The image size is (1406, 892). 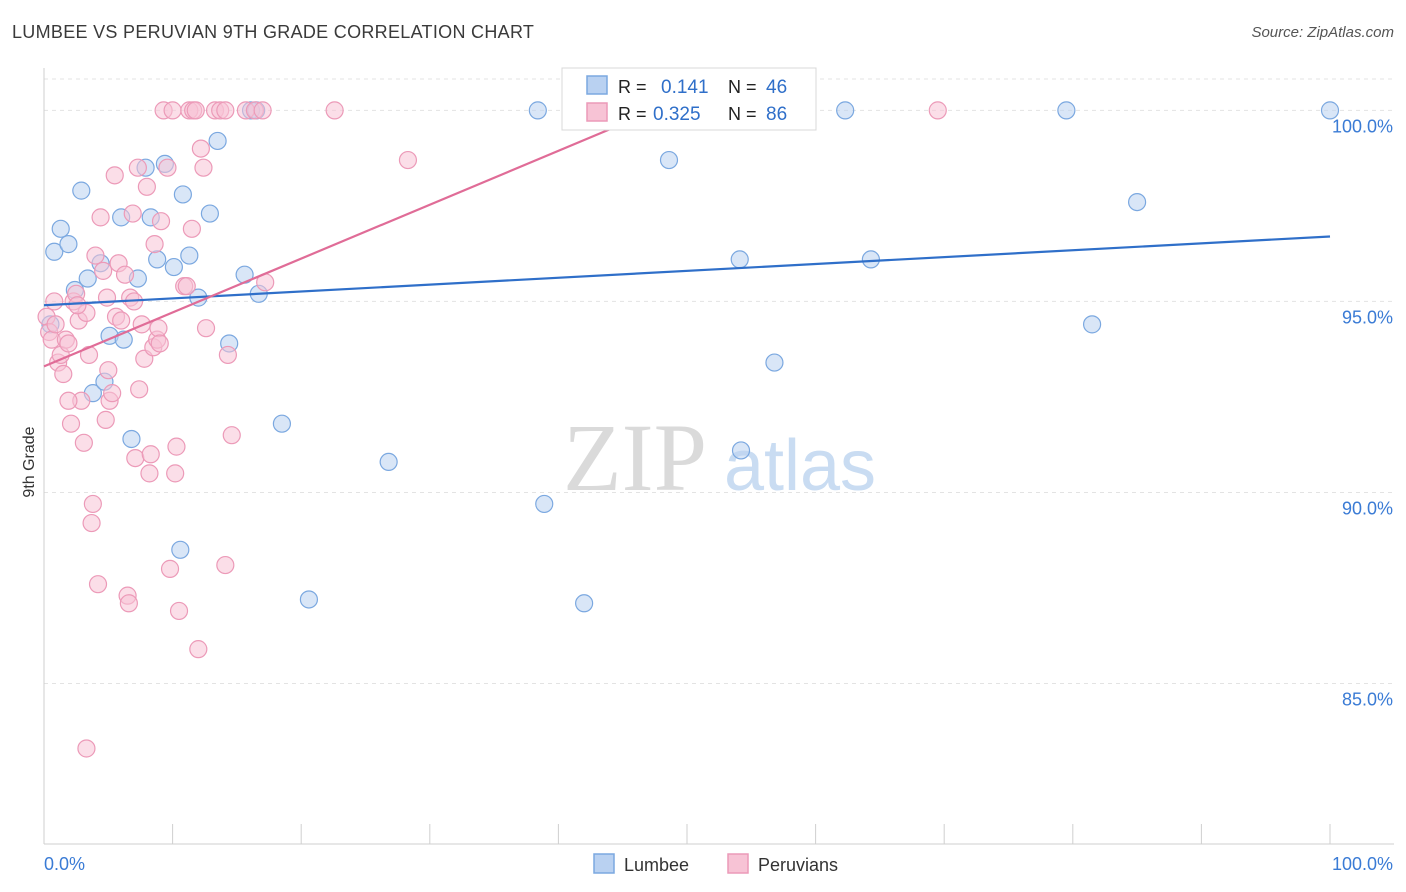 I want to click on peruvians-stats-swatch, so click(x=597, y=112).